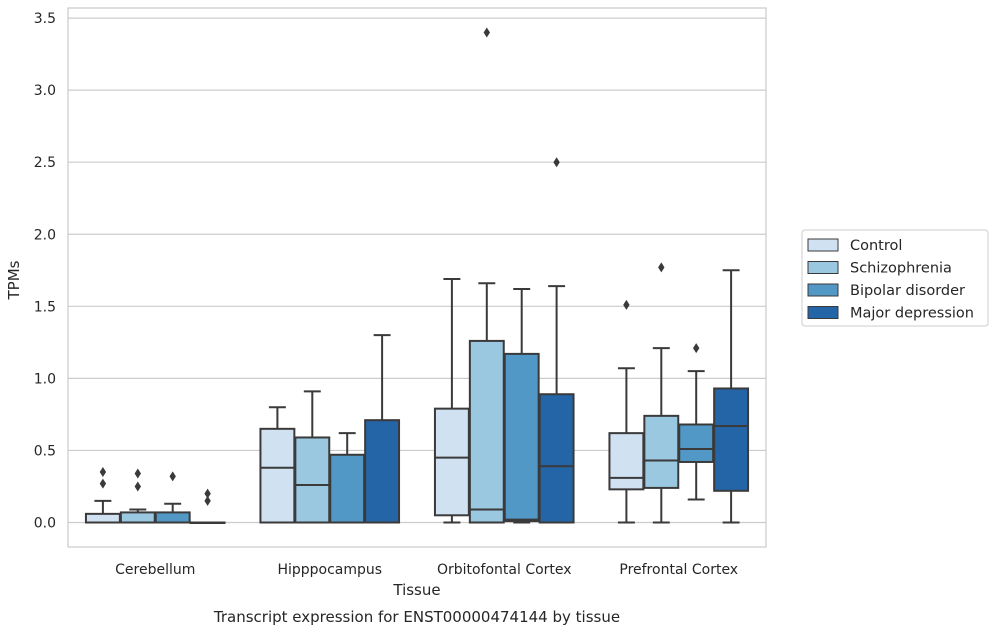 The height and width of the screenshot is (638, 997). Describe the element at coordinates (14, 280) in the screenshot. I see `y-axis-label: TPMs` at that location.